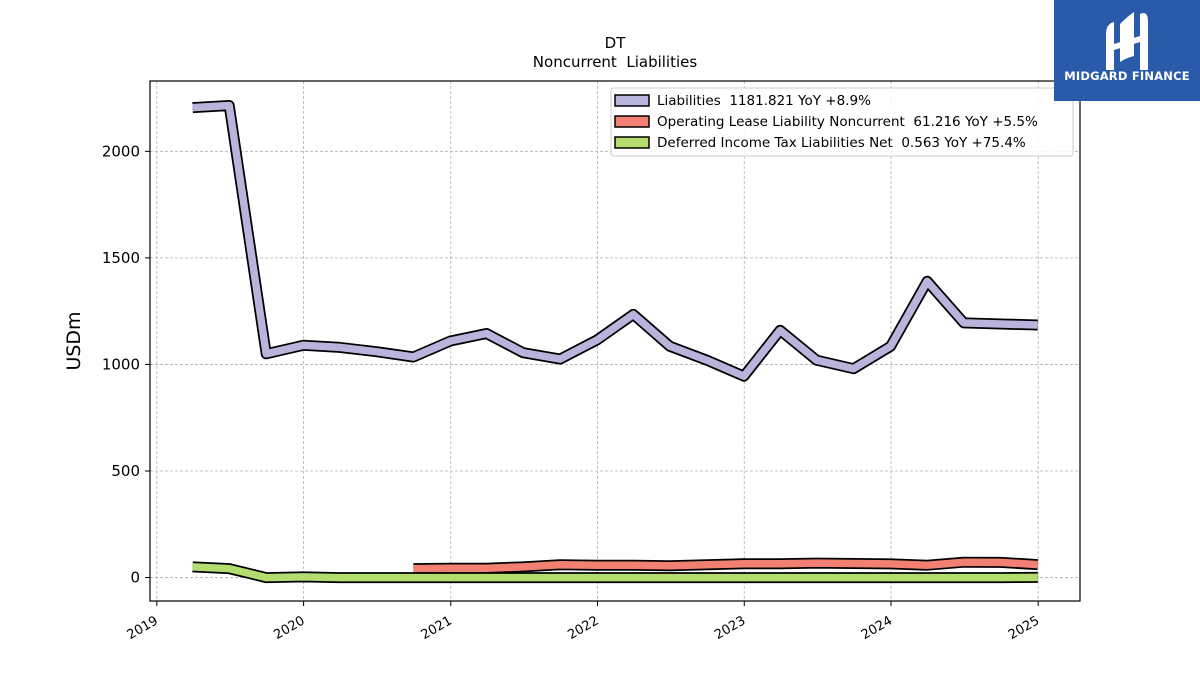 The image size is (1200, 675). Describe the element at coordinates (437, 628) in the screenshot. I see `x-tick-label: 2021` at that location.